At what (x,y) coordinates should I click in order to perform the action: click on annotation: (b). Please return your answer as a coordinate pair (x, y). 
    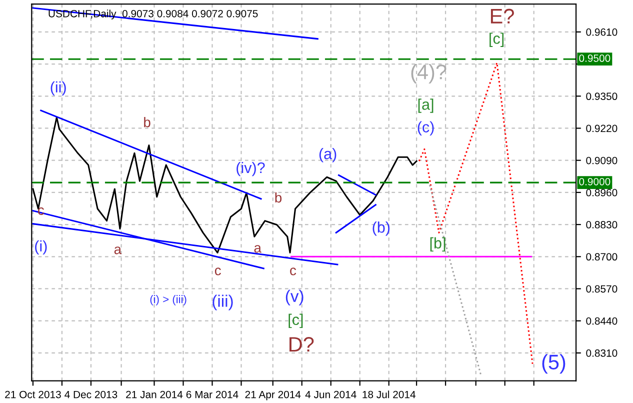
    Looking at the image, I should click on (381, 228).